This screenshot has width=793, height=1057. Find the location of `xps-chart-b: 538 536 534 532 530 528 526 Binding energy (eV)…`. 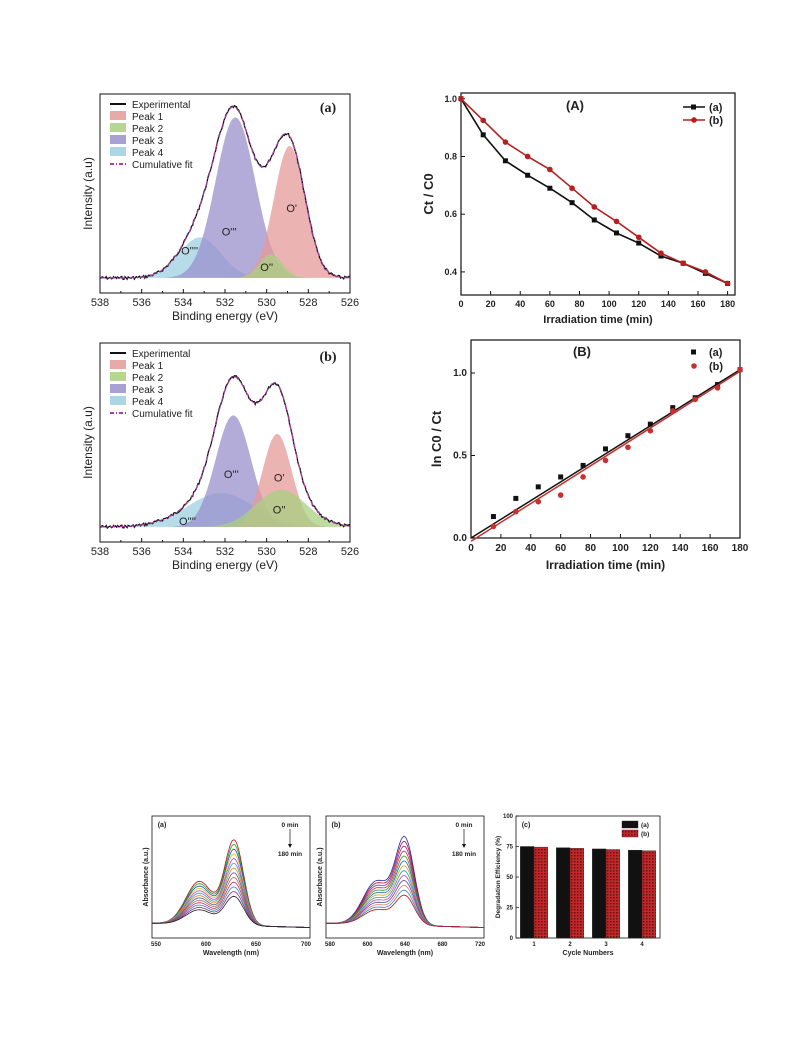

xps-chart-b: 538 536 534 532 530 528 526 Binding energy (eV)… is located at coordinates (230, 457).